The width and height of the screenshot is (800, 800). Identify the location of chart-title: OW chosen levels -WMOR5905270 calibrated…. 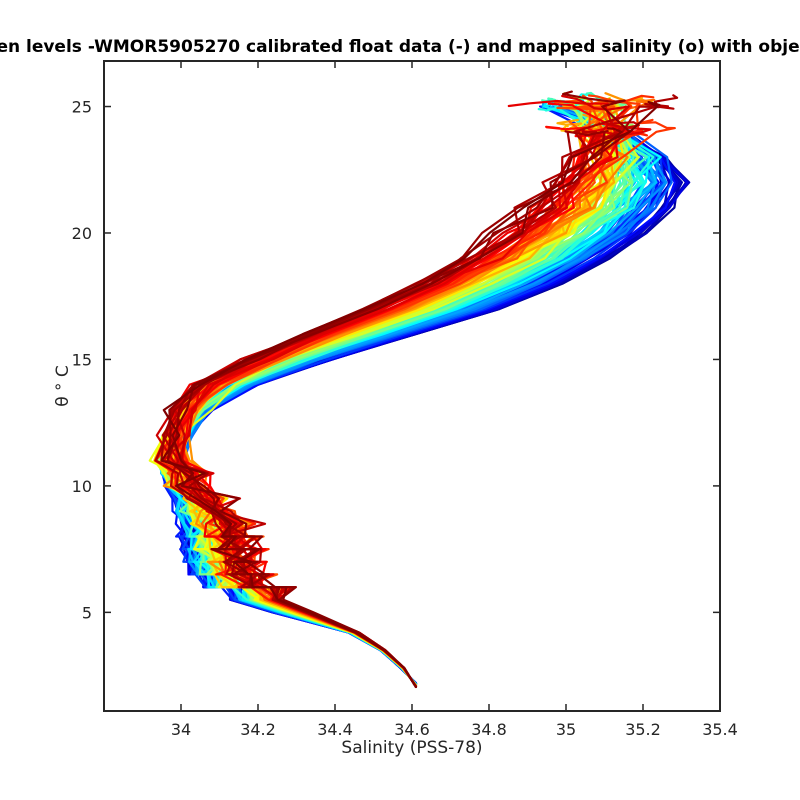
(400, 47).